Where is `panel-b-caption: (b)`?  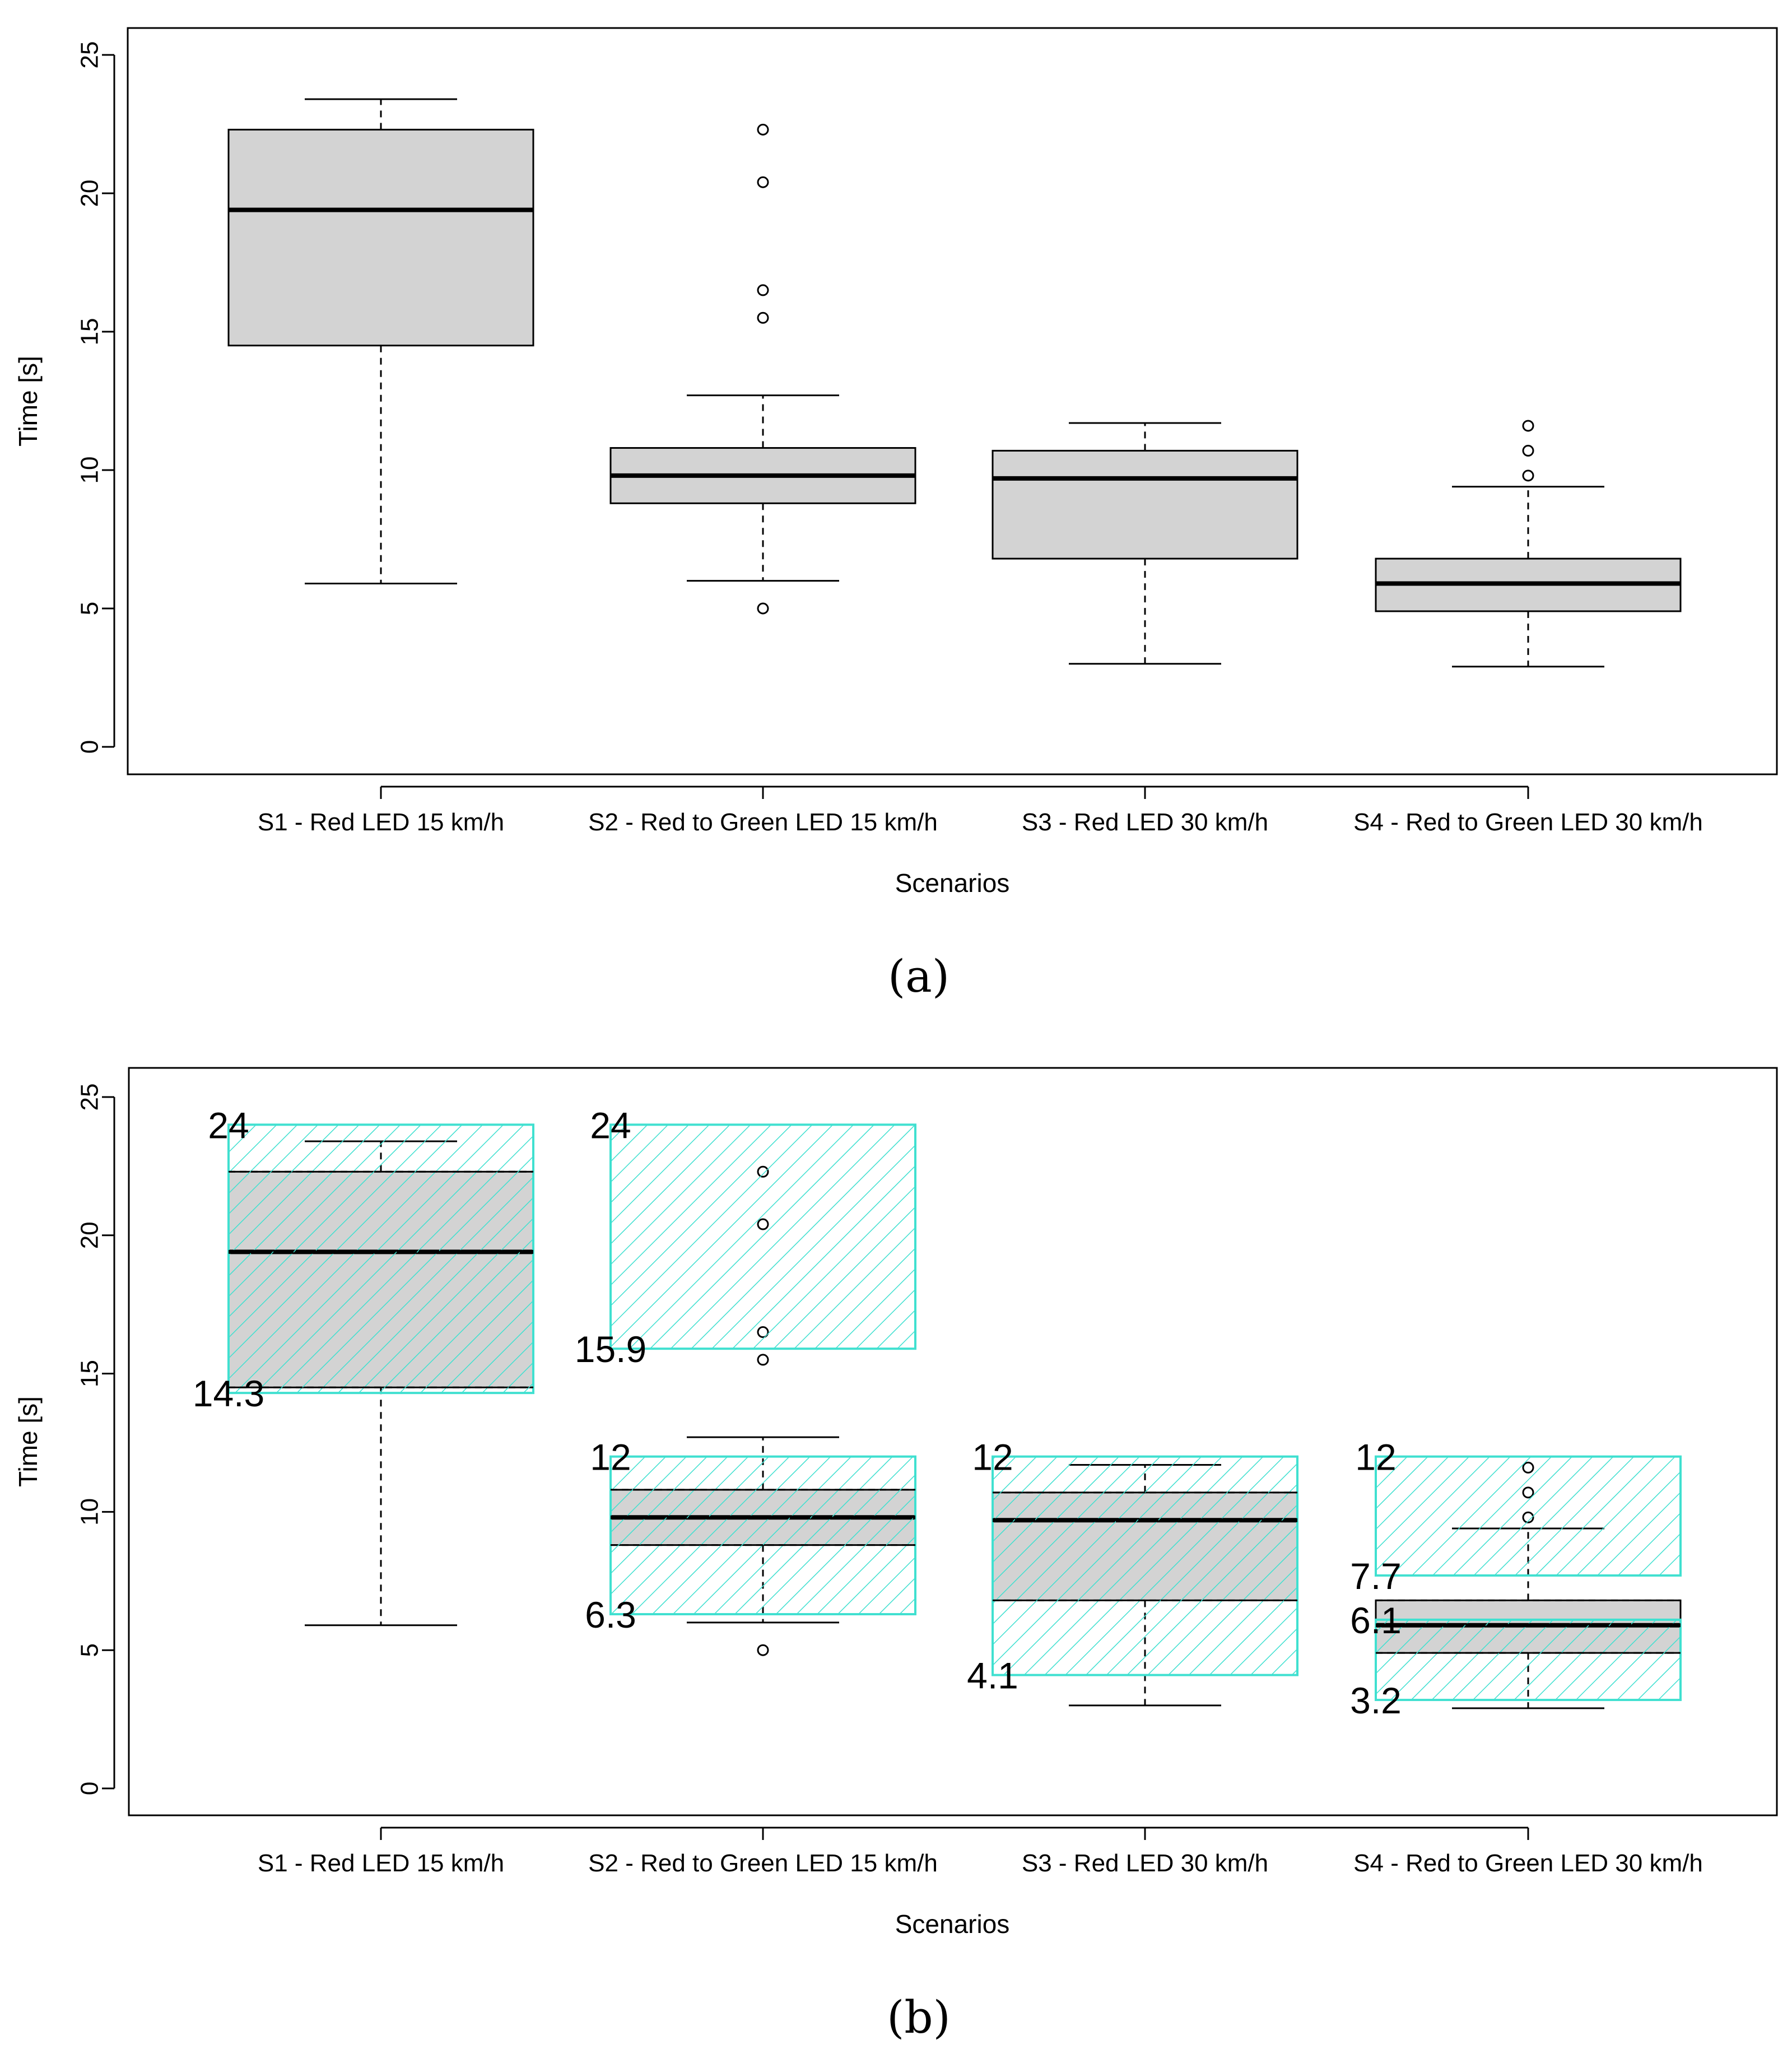
panel-b-caption: (b) is located at coordinates (919, 2017).